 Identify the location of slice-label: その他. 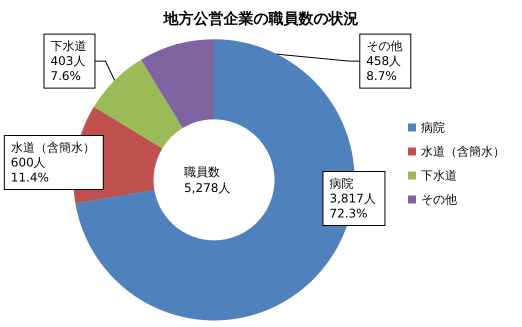
(384, 46).